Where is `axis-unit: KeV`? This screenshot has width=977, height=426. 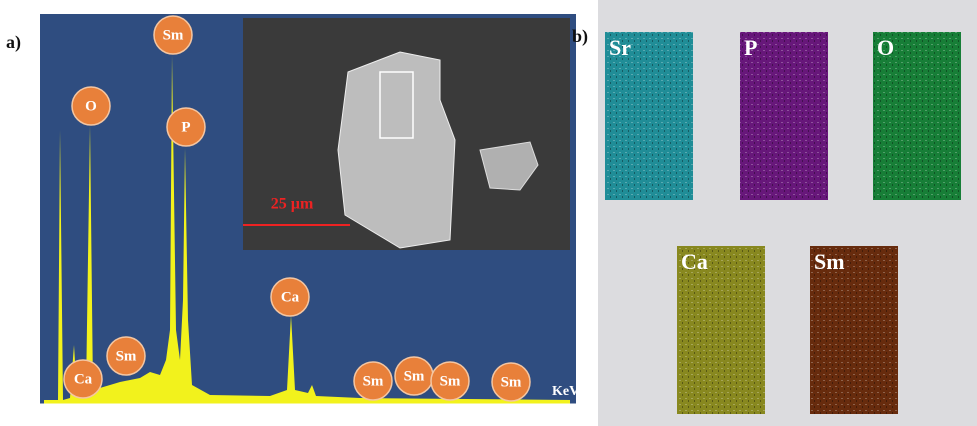 axis-unit: KeV is located at coordinates (565, 391).